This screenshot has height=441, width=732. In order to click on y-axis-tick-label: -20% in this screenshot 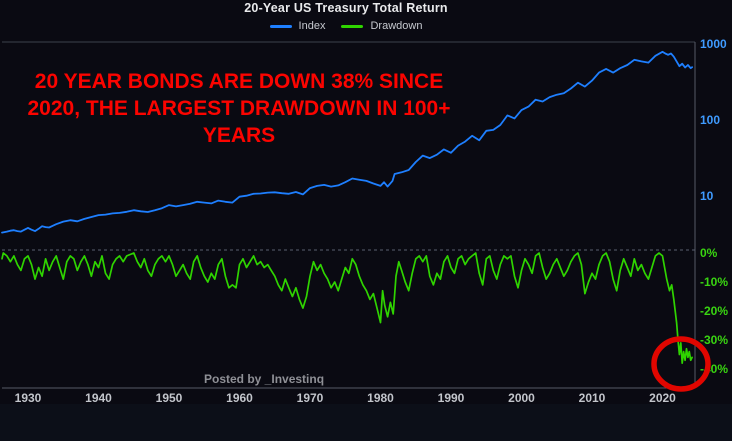, I will do `click(714, 311)`.